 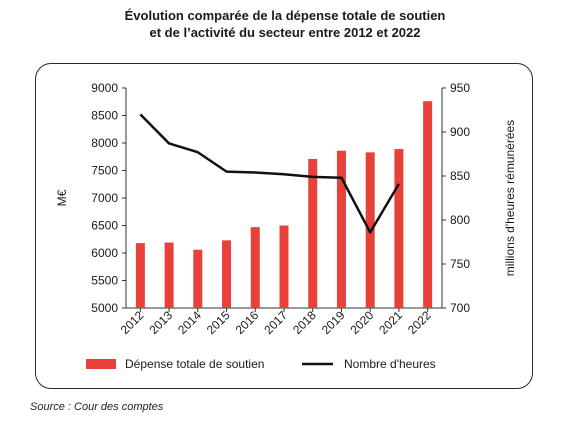 I want to click on x-tick-label: 2017, so click(x=275, y=322).